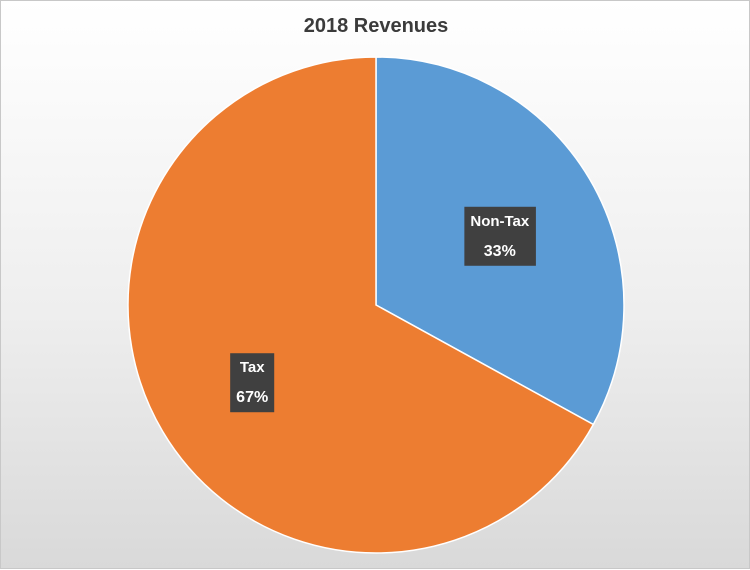 The width and height of the screenshot is (750, 570). I want to click on chart-title: 2018 Revenues, so click(376, 26).